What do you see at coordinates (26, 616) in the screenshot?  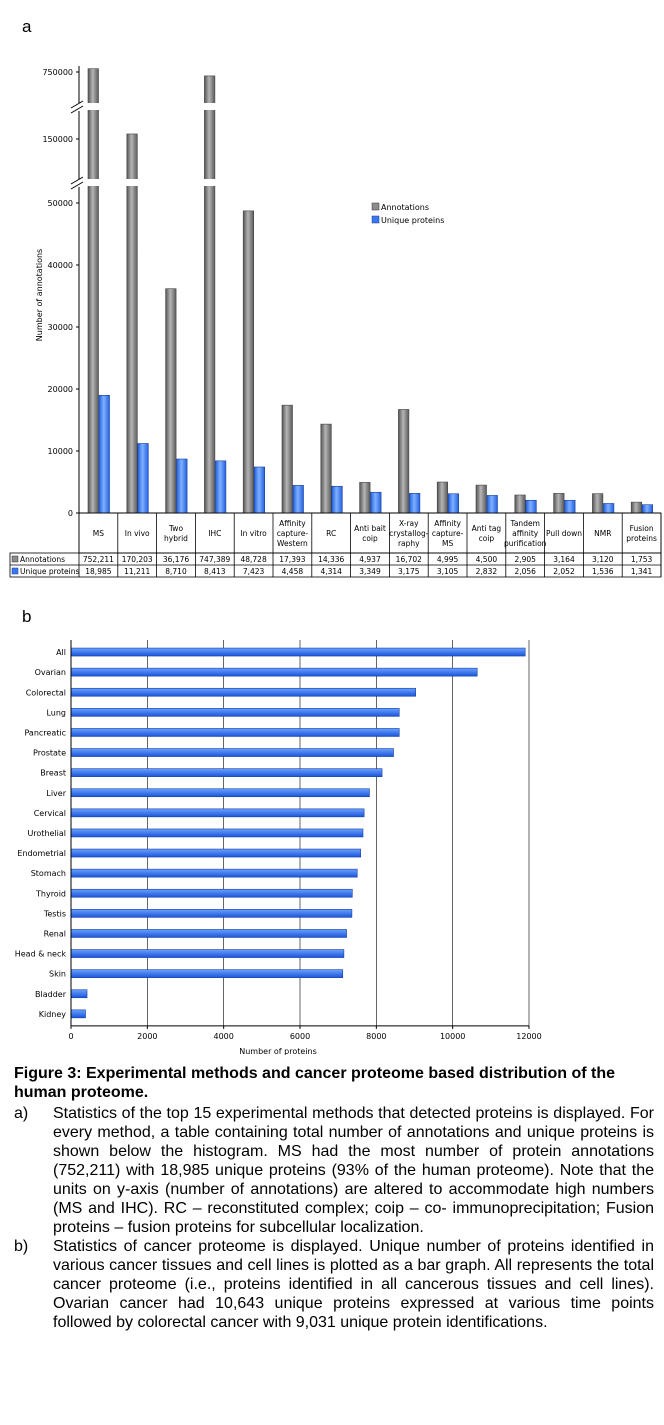 I see `panel-label-b: b` at bounding box center [26, 616].